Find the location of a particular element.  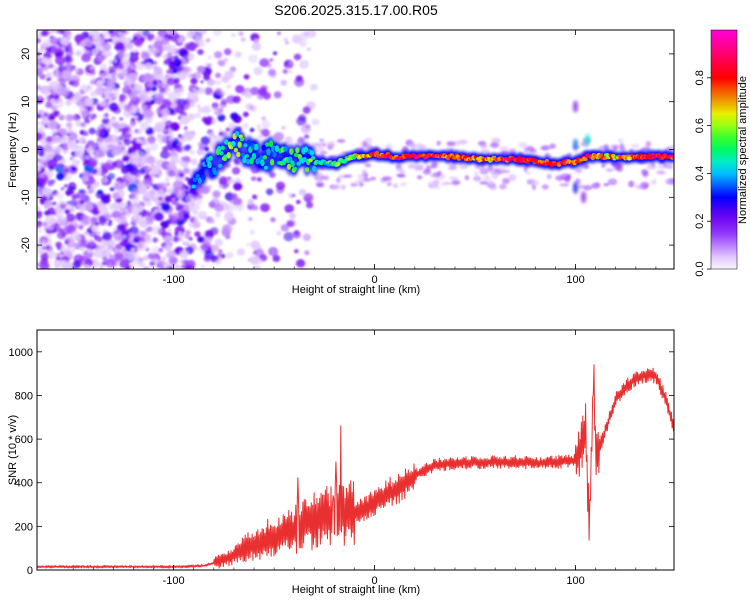

colorbar-label: Normalized spectral amplitude is located at coordinates (743, 150).